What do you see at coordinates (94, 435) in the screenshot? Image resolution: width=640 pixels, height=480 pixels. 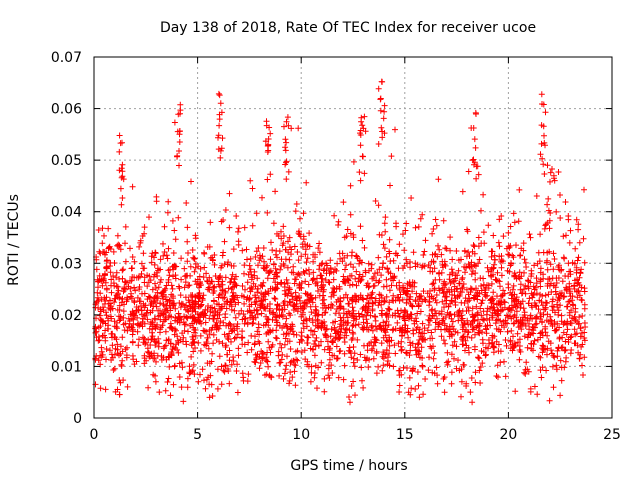 I see `x-tick-label: 0` at bounding box center [94, 435].